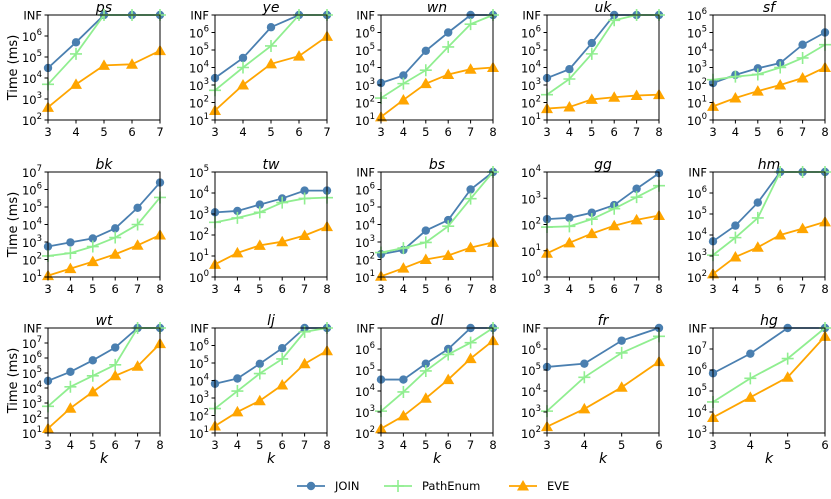  I want to click on y-tick-label: 10⁷, so click(32, 343).